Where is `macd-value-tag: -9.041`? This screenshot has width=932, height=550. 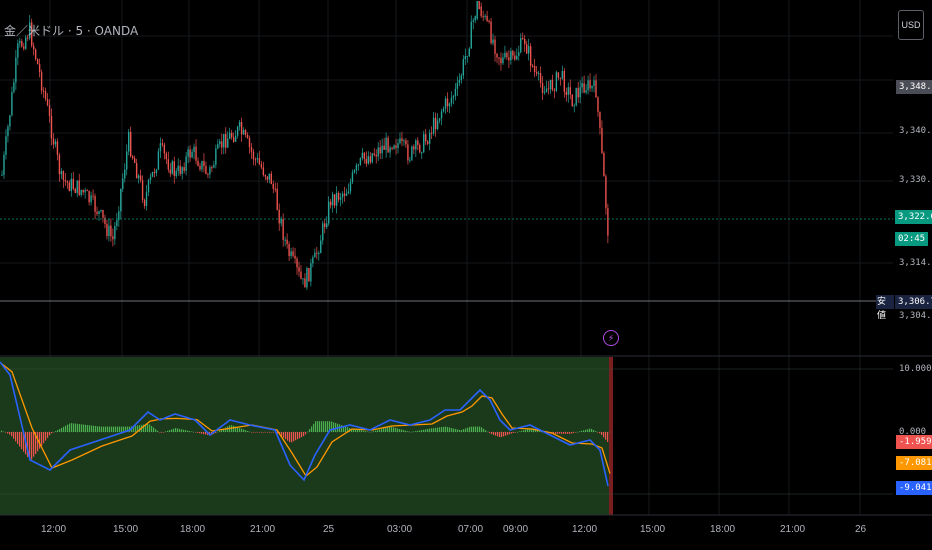 macd-value-tag: -9.041 is located at coordinates (914, 488).